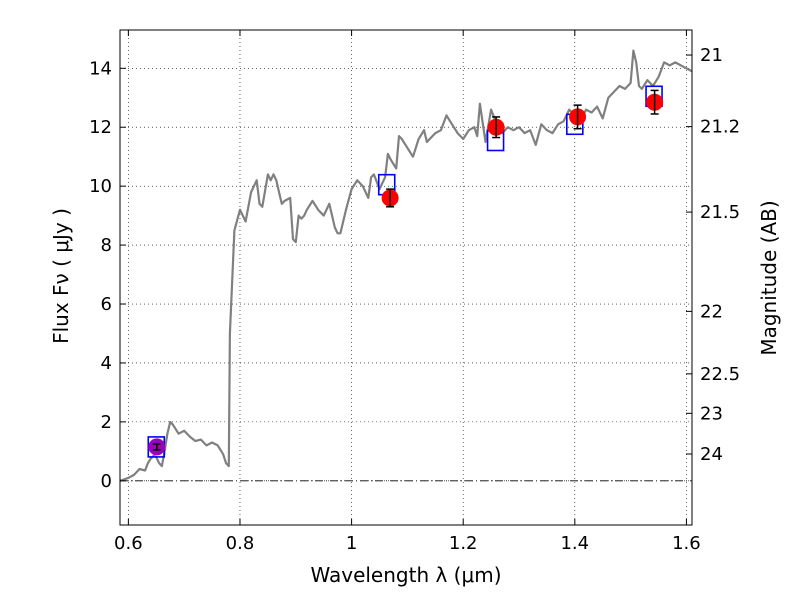 The image size is (800, 600). Describe the element at coordinates (574, 543) in the screenshot. I see `x-tick-label: 1.4` at that location.